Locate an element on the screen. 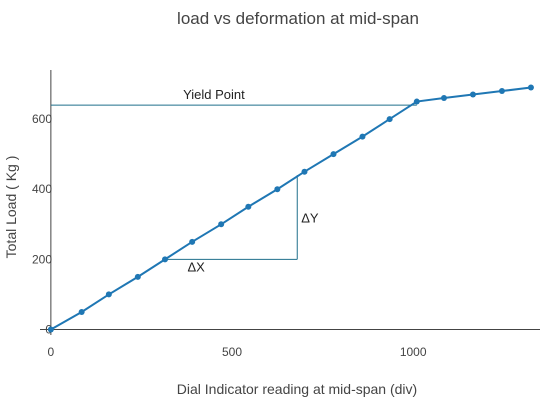 This screenshot has height=407, width=557. y-tick-label: 400 is located at coordinates (42, 189).